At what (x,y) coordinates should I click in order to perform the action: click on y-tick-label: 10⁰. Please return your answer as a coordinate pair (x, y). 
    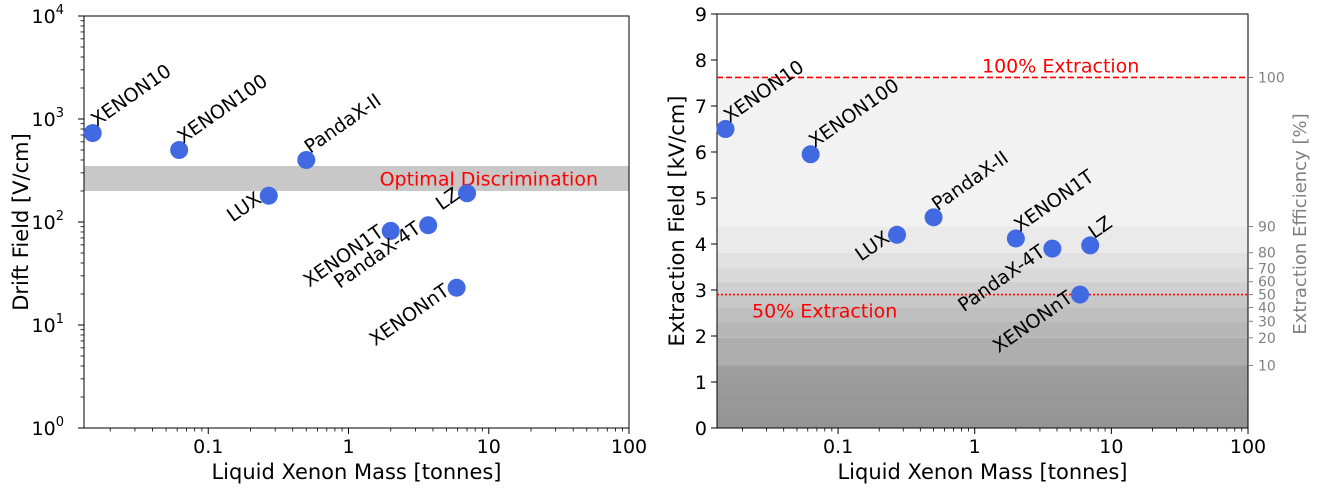
    Looking at the image, I should click on (48, 427).